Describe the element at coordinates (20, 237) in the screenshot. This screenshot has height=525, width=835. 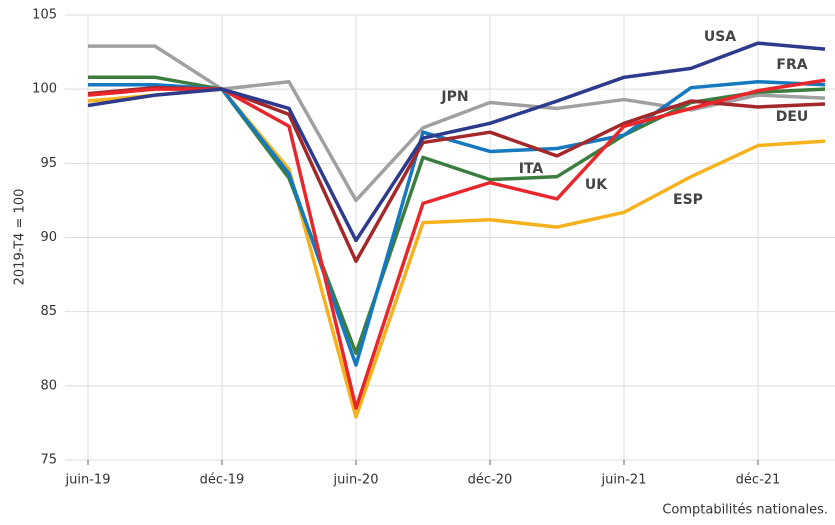
I see `y-axis-label: 2019-T4 = 100` at that location.